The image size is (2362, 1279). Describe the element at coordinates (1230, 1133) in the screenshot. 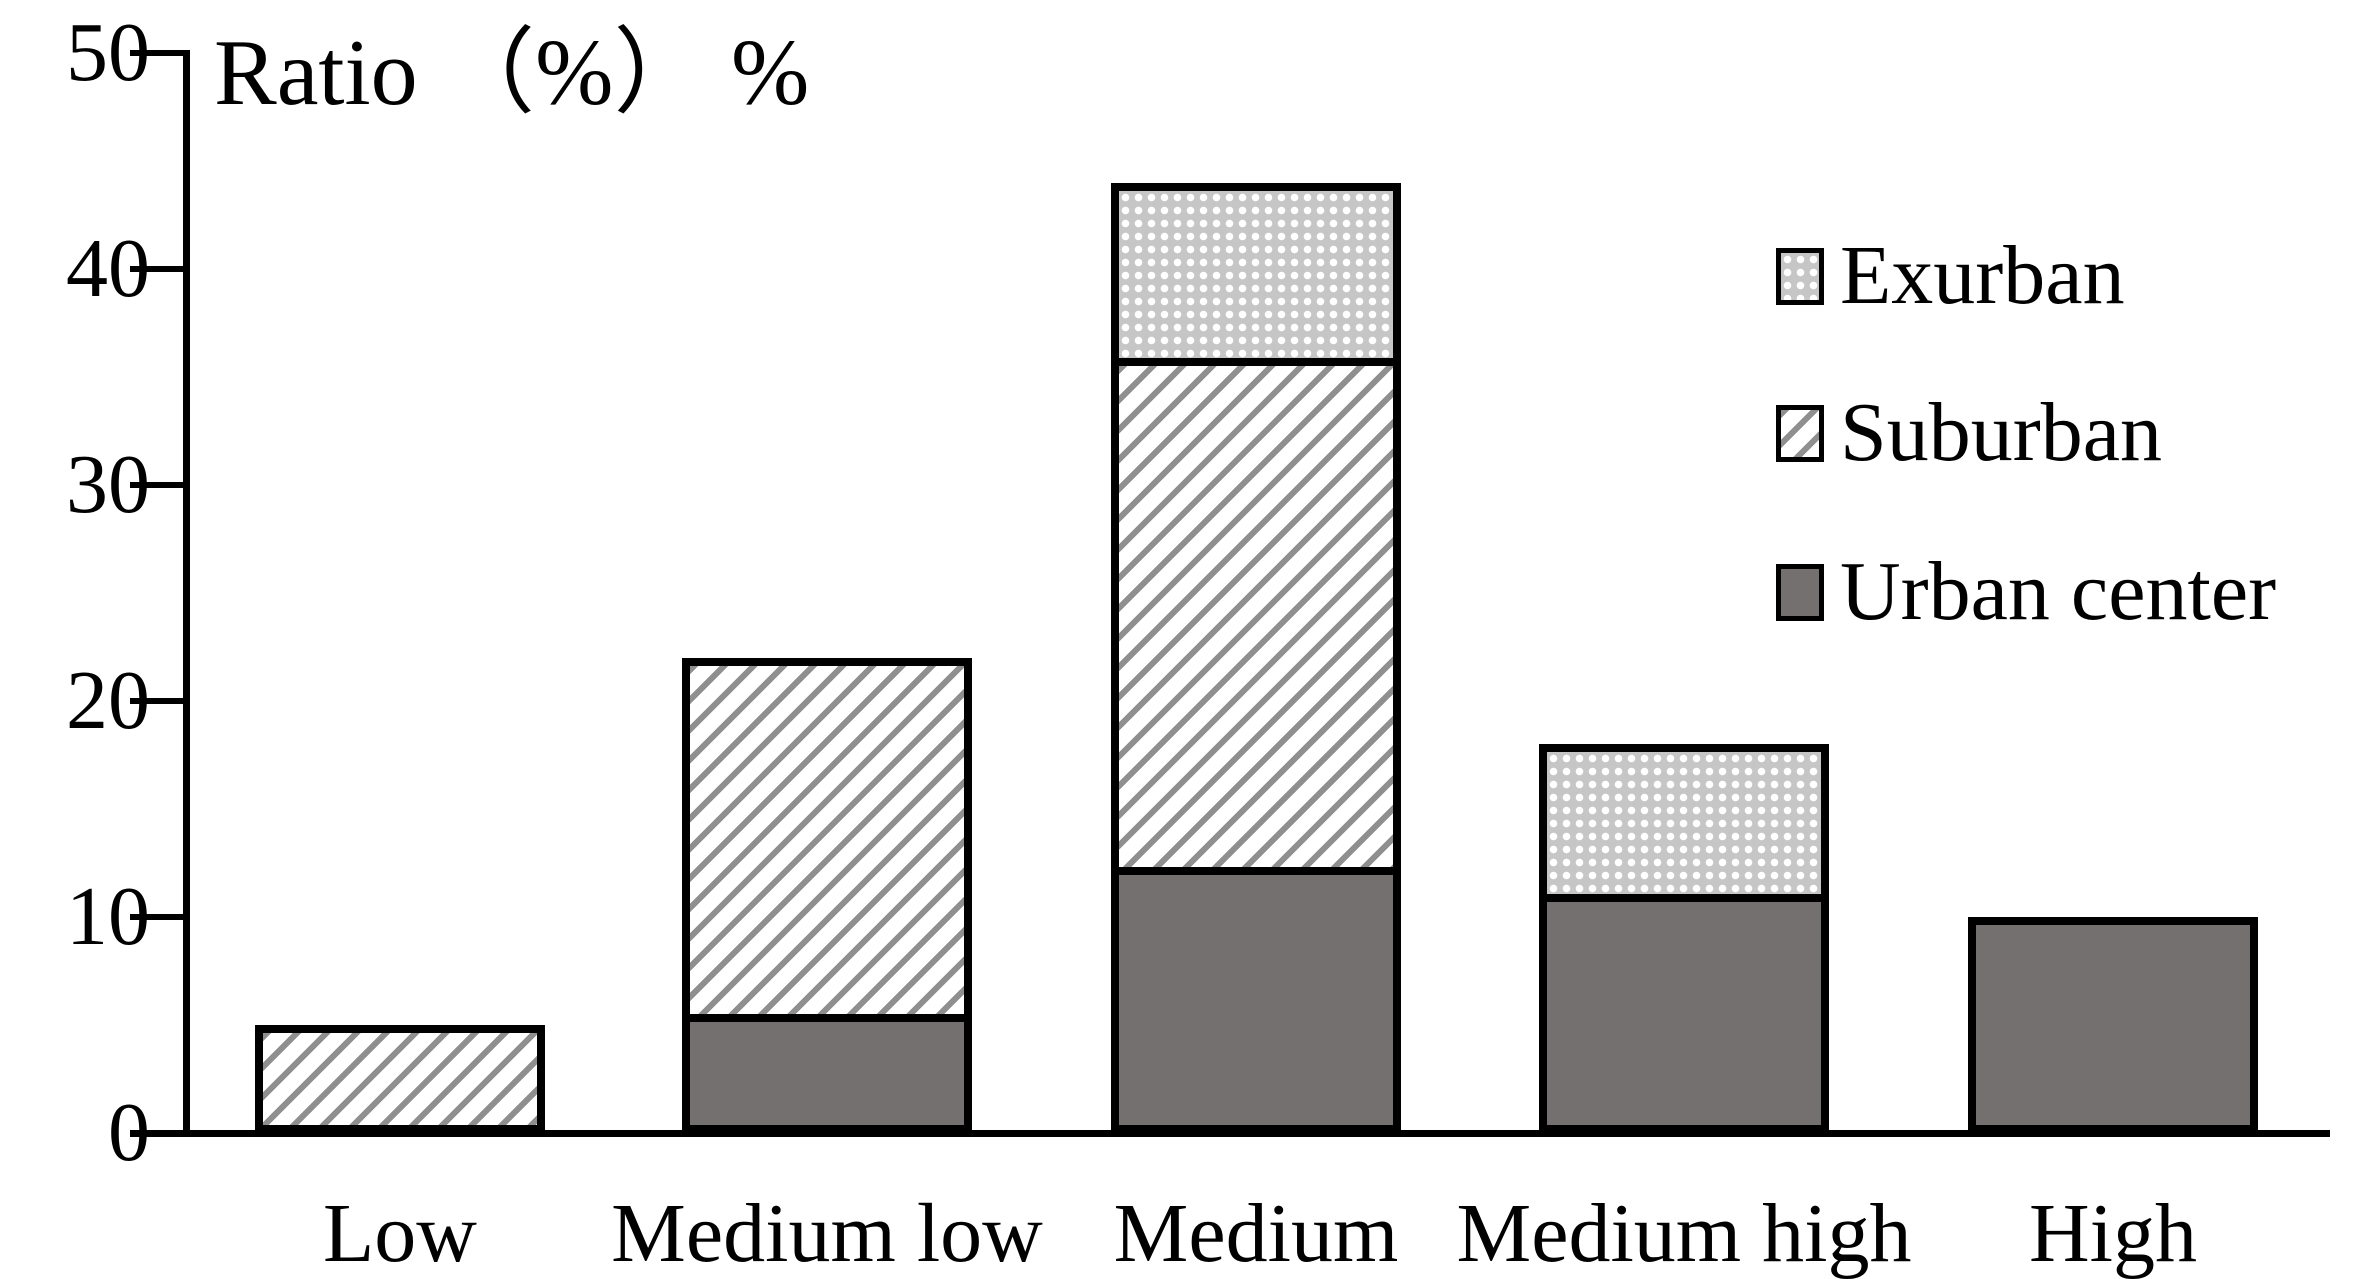

I see `x-axis-line` at that location.